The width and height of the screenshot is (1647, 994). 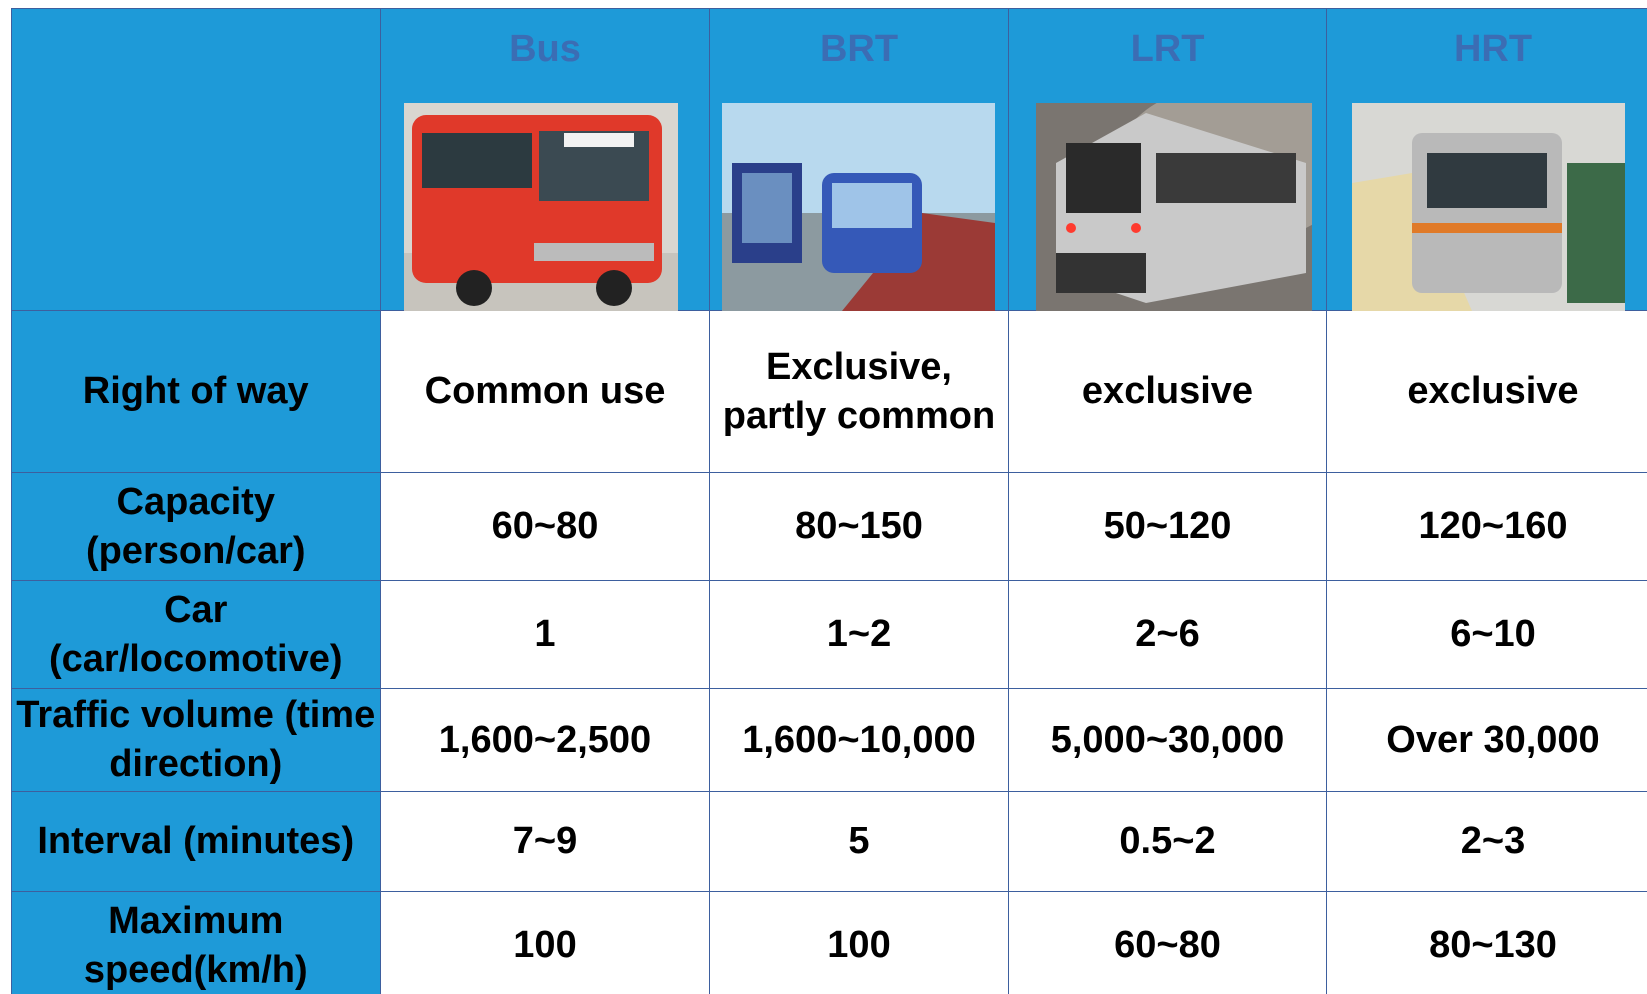 What do you see at coordinates (859, 392) in the screenshot?
I see `table-cell: Exclusive, partly common` at bounding box center [859, 392].